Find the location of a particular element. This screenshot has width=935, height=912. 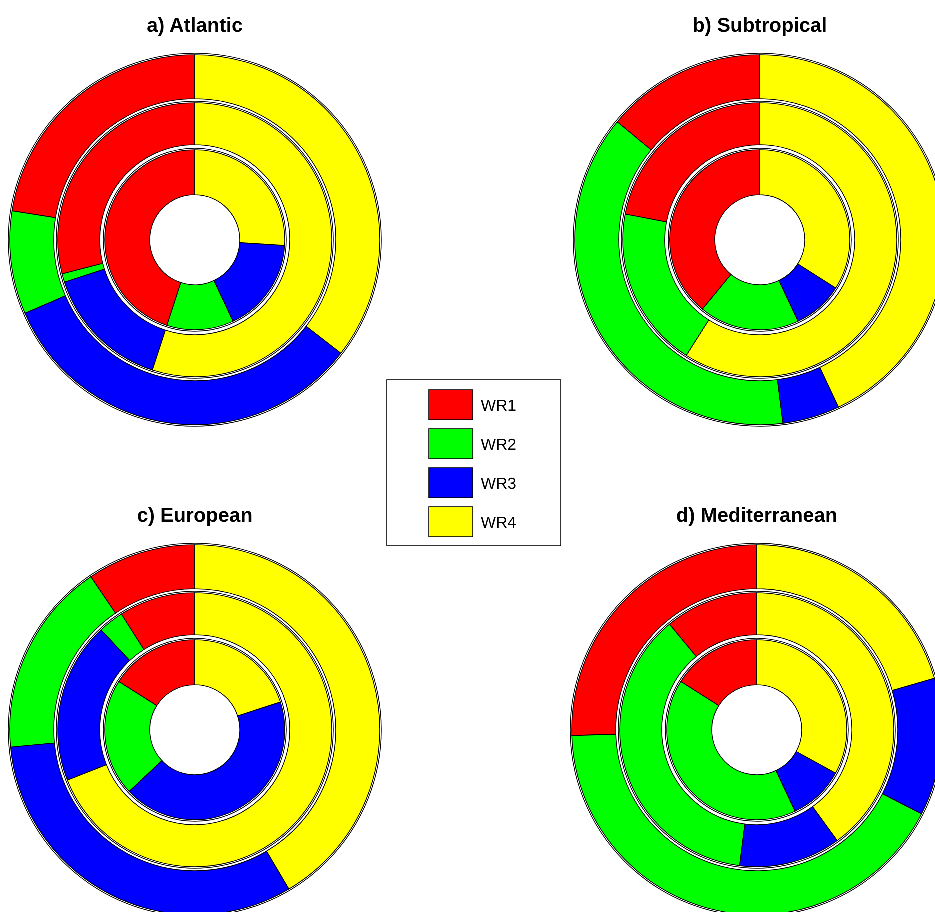

legend-label: WR1 is located at coordinates (499, 406).